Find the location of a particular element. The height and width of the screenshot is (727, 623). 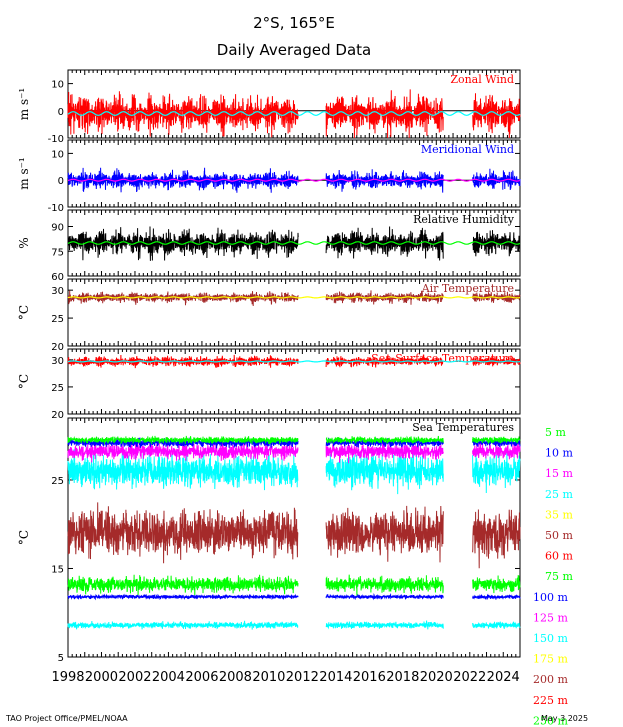

legend-item-175-m: 175 m is located at coordinates (550, 659).